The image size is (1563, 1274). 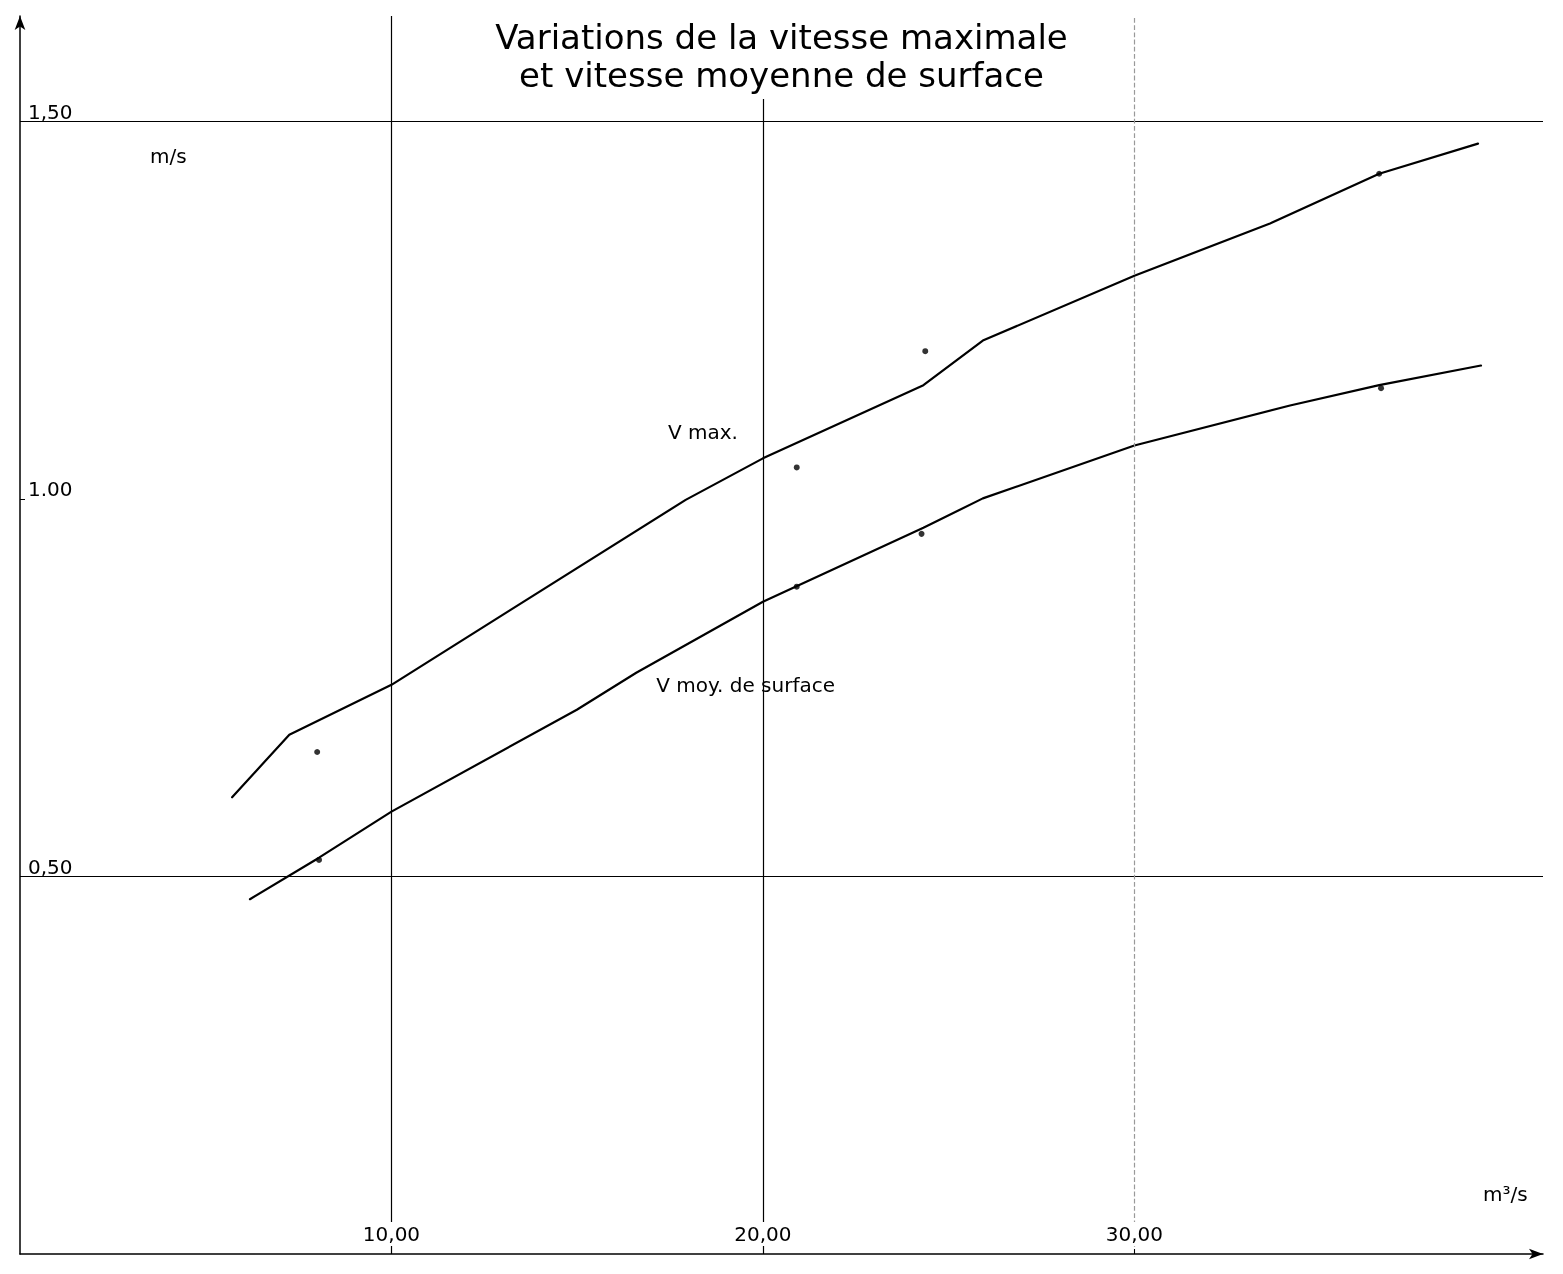 I want to click on y-tick-label: 0,50, so click(x=50, y=866).